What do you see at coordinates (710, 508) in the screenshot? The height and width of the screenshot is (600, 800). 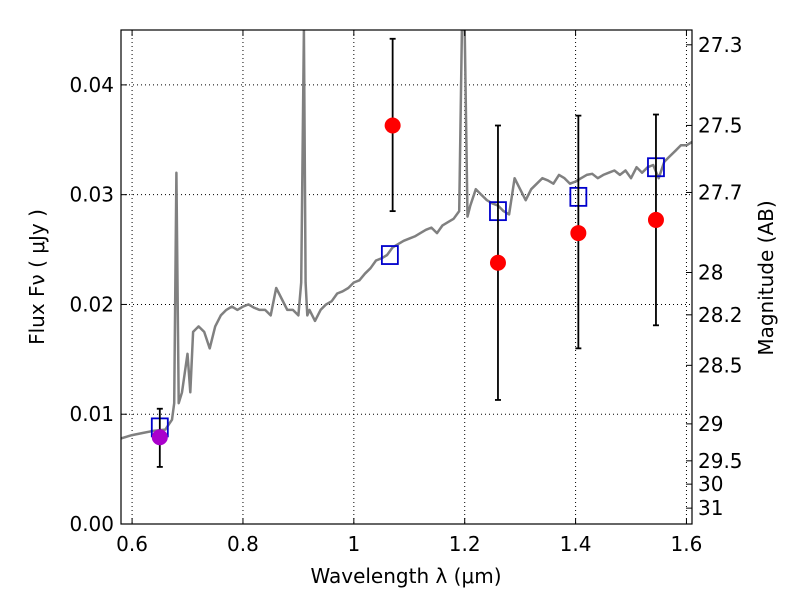 I see `y2-tick-label: 31` at bounding box center [710, 508].